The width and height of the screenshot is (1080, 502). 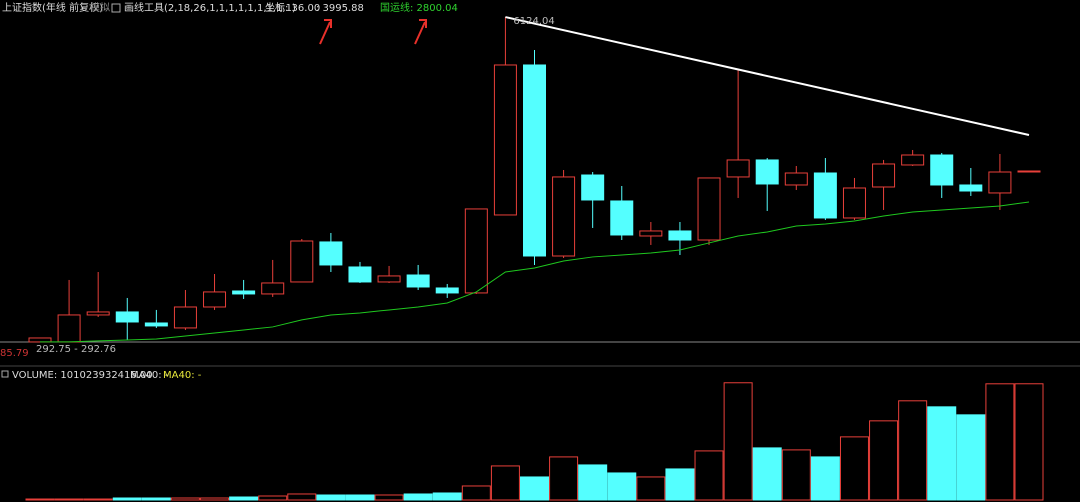 I want to click on title: 上证指数(年线 前复权), so click(x=52, y=7).